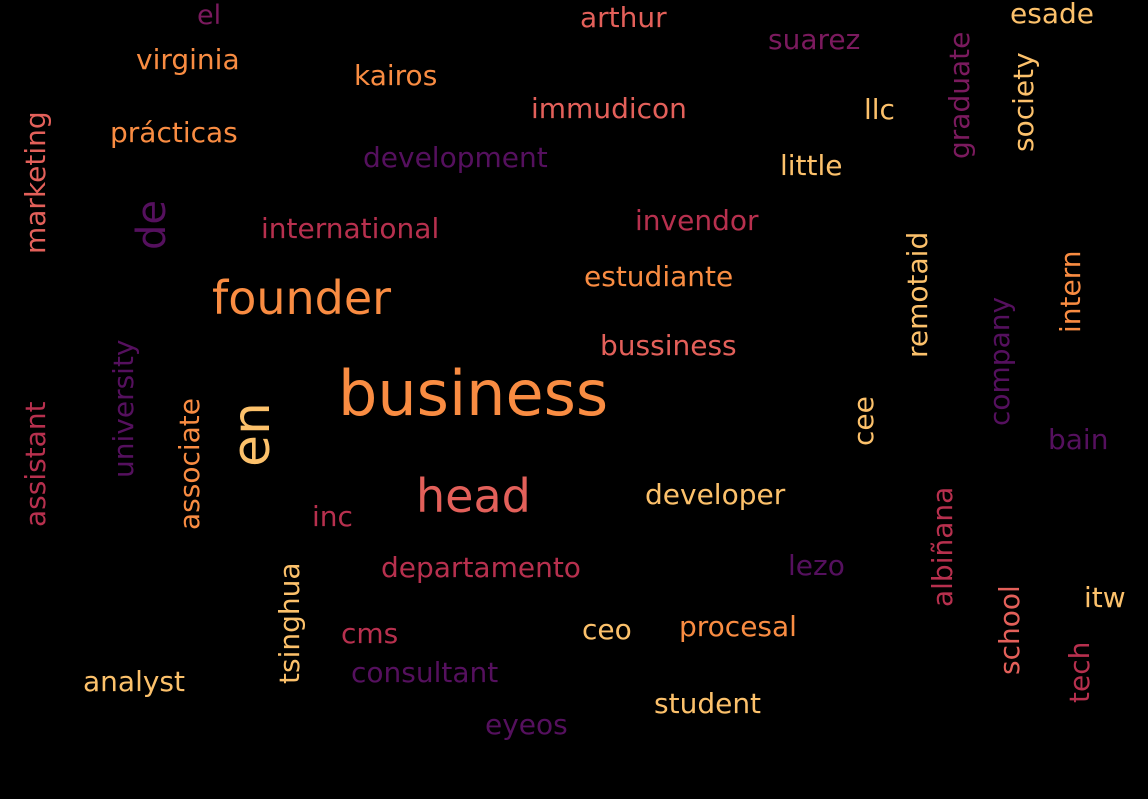 The image size is (1148, 799). Describe the element at coordinates (455, 157) in the screenshot. I see `word-development: development` at that location.